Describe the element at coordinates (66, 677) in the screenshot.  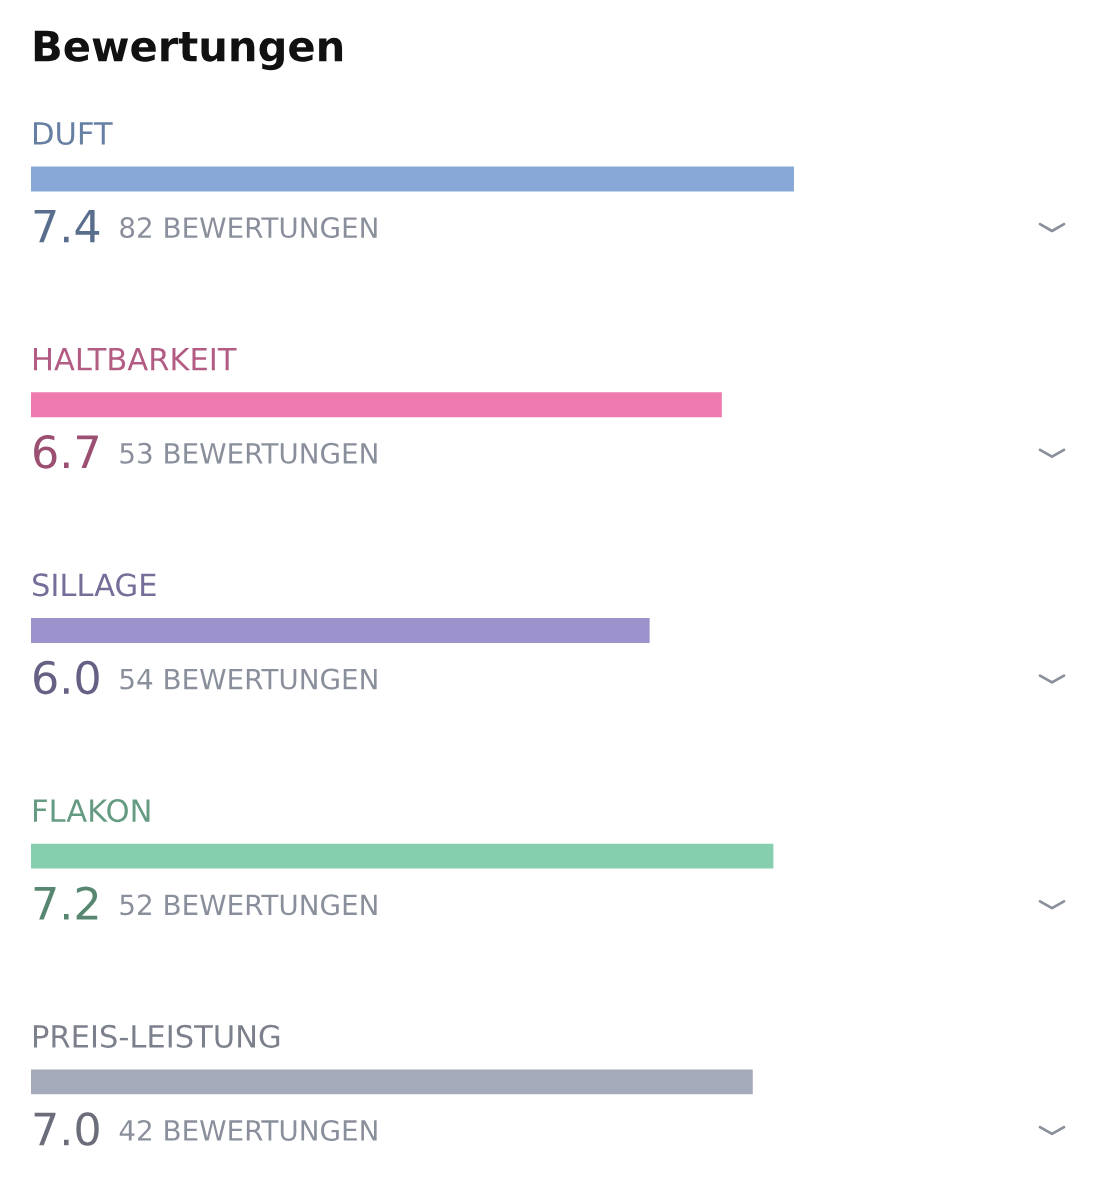
I see `data-label: 6.0` at that location.